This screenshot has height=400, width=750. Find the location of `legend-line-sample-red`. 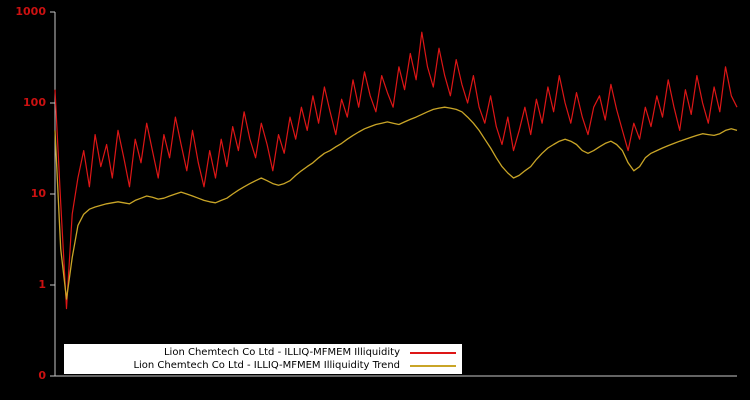

legend-line-sample-red is located at coordinates (433, 352).